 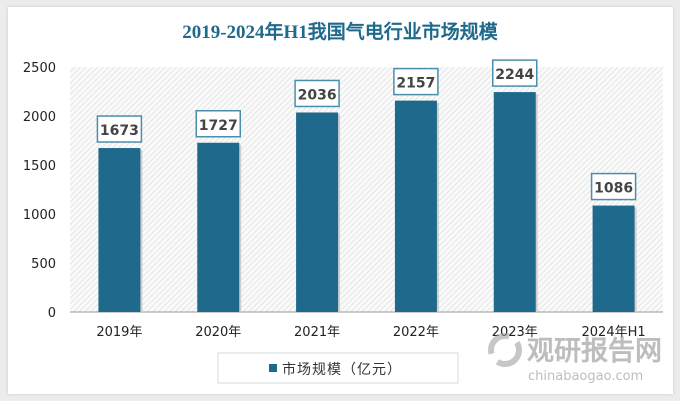 What do you see at coordinates (614, 332) in the screenshot?
I see `x-tick-label: 2024年H1` at bounding box center [614, 332].